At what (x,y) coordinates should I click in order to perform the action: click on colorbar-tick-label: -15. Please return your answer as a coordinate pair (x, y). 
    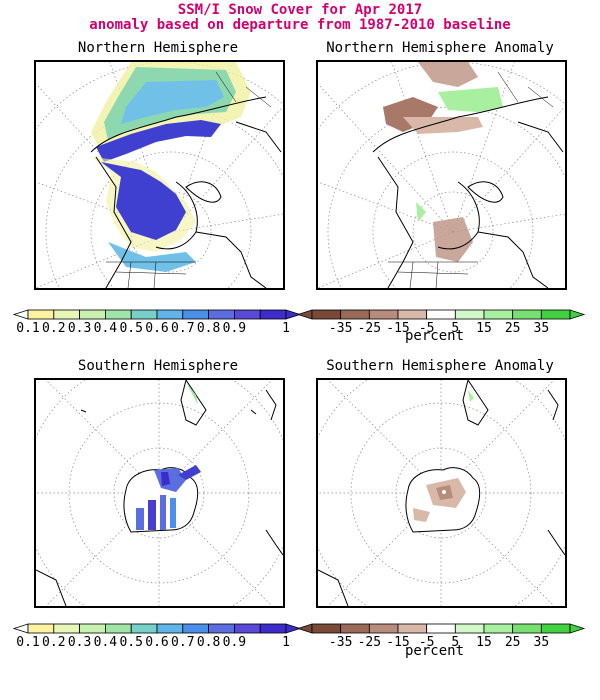
    Looking at the image, I should click on (397, 328).